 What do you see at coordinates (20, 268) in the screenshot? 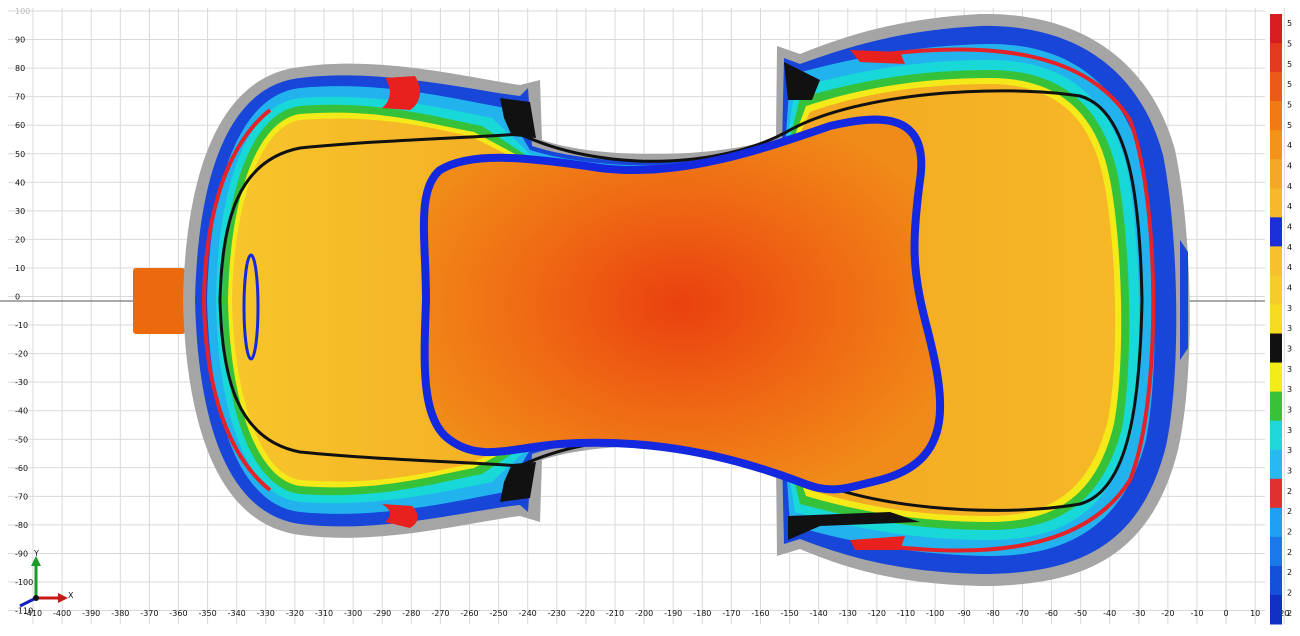
I see `y-tick-label: 10` at bounding box center [20, 268].